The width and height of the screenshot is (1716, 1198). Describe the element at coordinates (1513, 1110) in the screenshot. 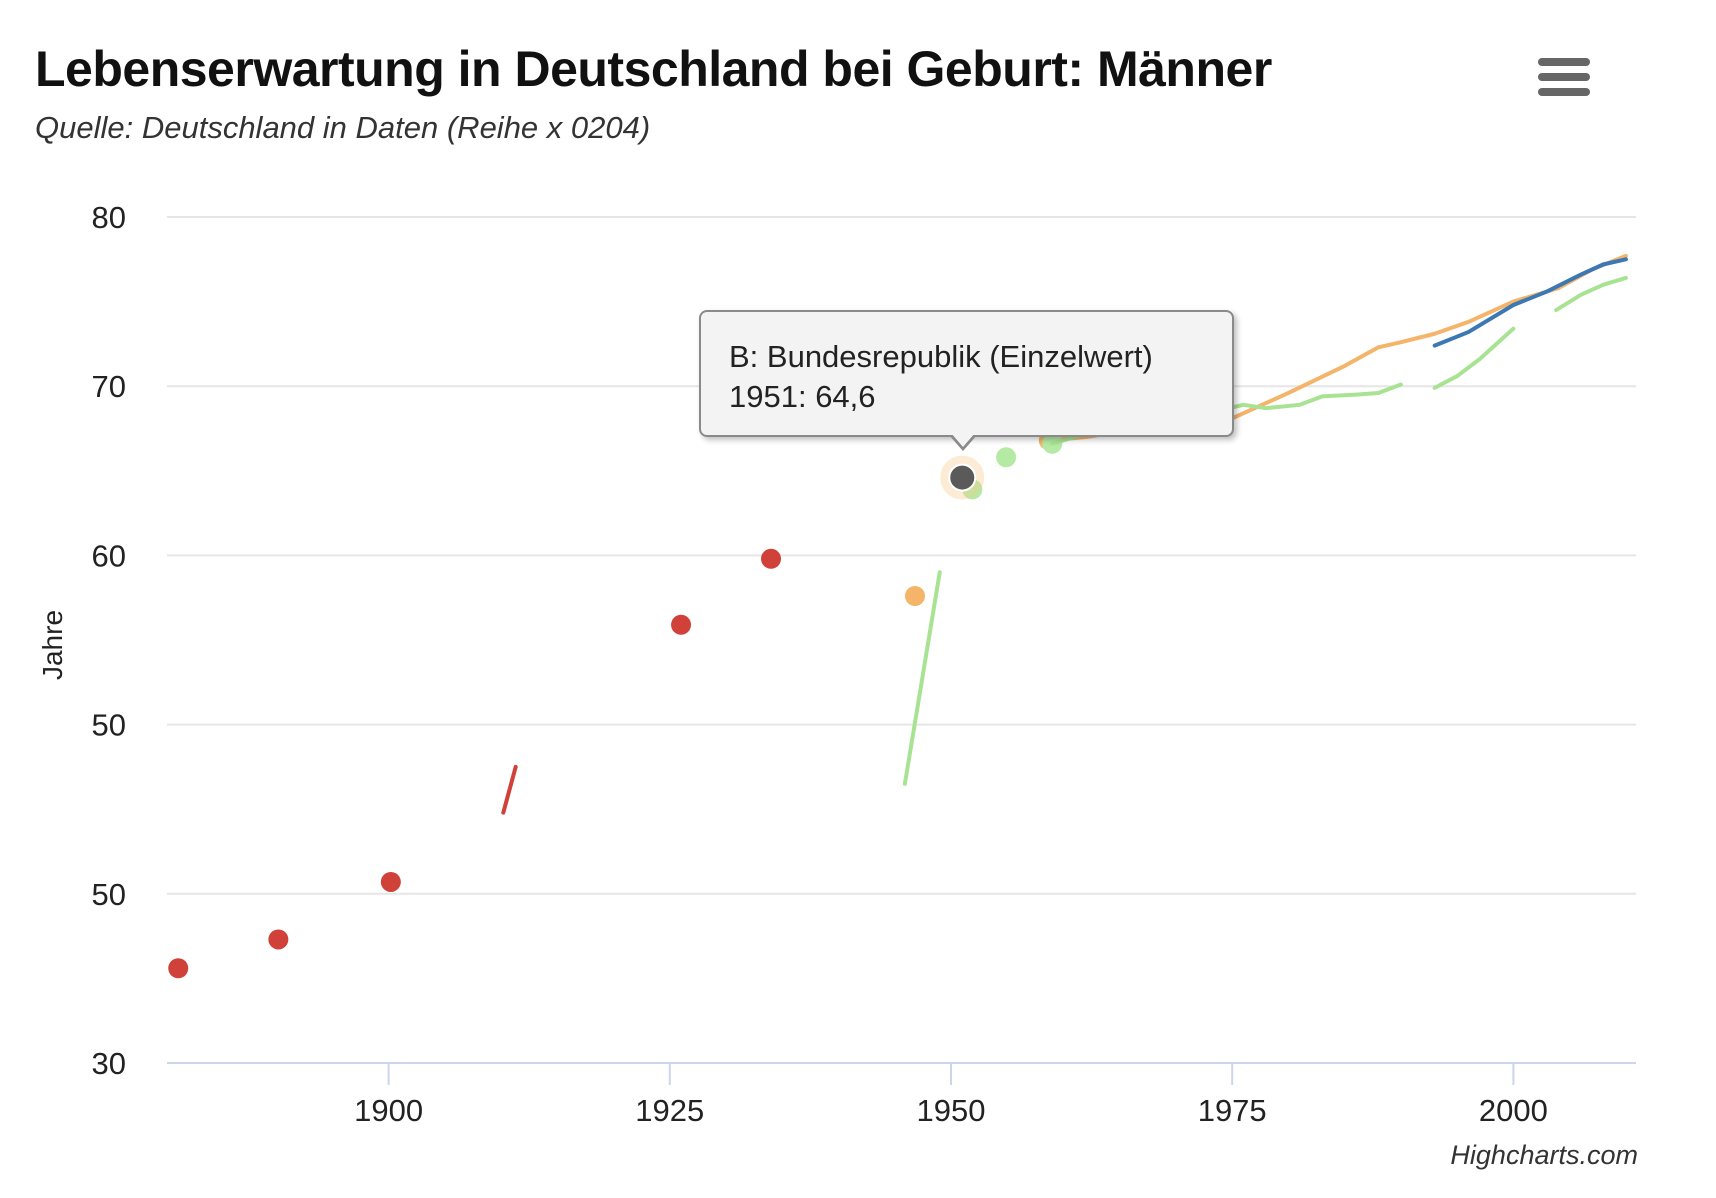

I see `x-tick-label: 2000` at that location.